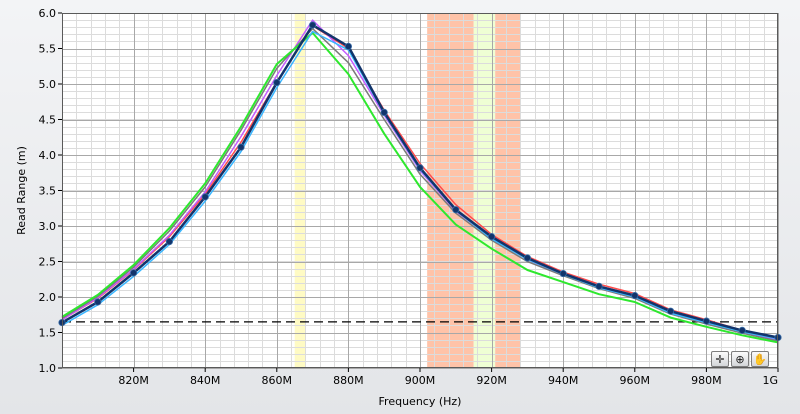 Image resolution: width=800 pixels, height=414 pixels. What do you see at coordinates (706, 380) in the screenshot?
I see `x-tick-label: 980M` at bounding box center [706, 380].